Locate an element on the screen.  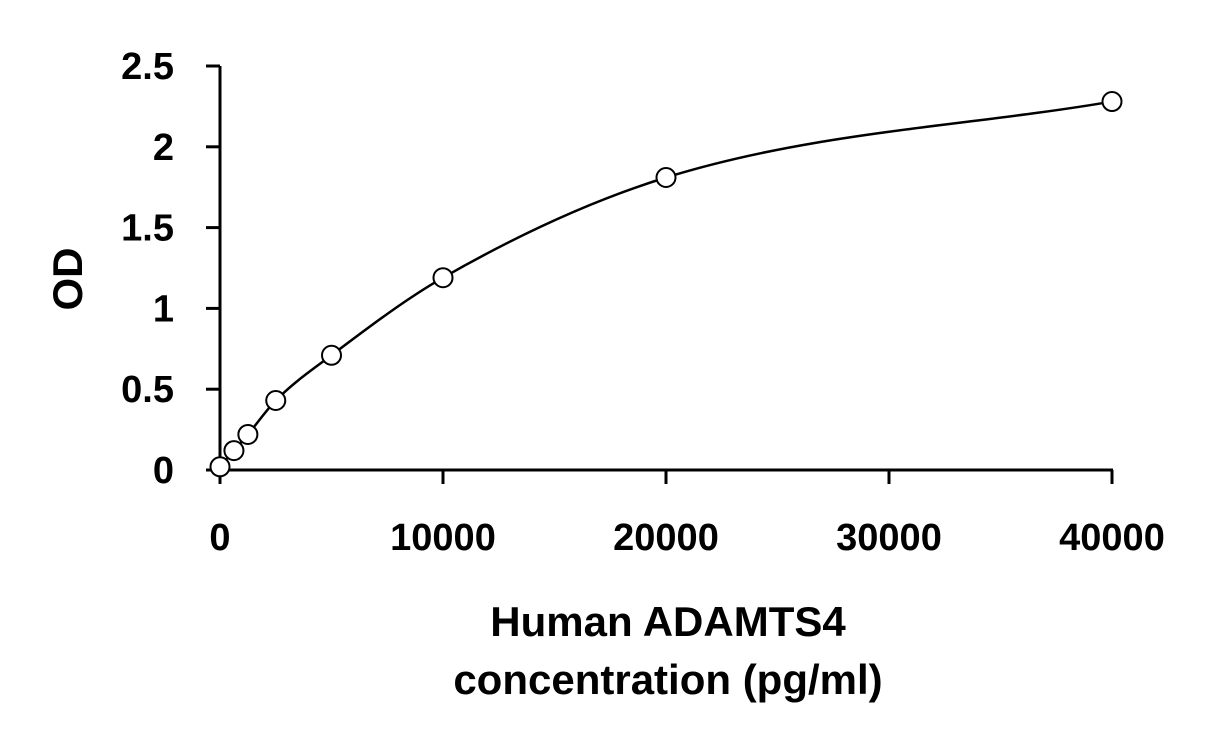
x-tick-label: 10000 is located at coordinates (443, 538).